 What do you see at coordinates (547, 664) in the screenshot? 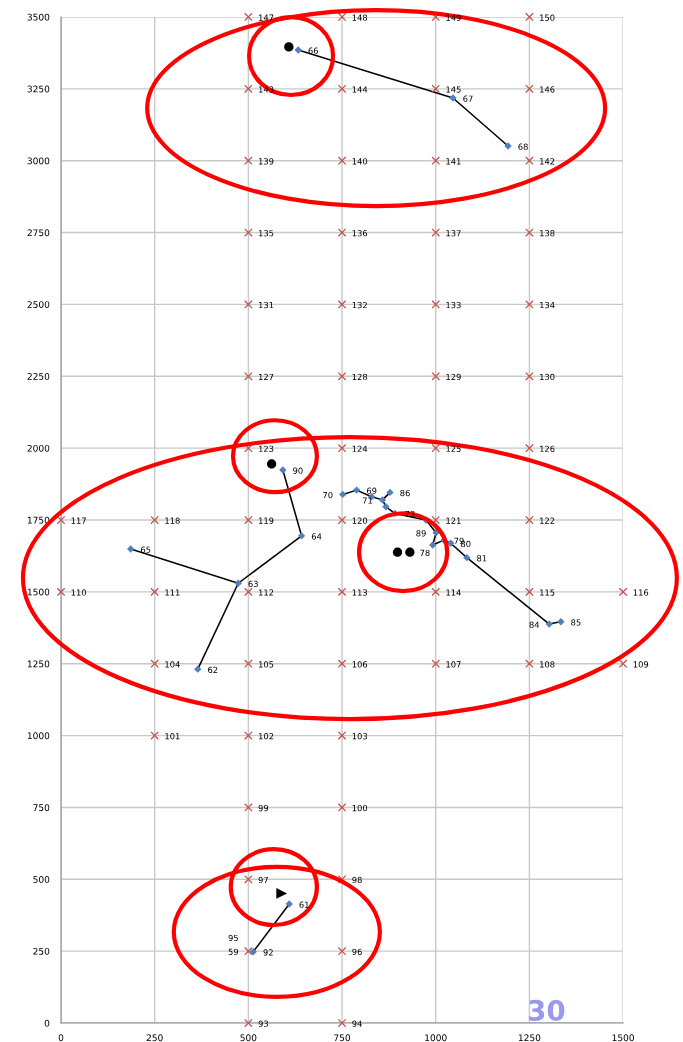
I see `annotation: 108` at bounding box center [547, 664].